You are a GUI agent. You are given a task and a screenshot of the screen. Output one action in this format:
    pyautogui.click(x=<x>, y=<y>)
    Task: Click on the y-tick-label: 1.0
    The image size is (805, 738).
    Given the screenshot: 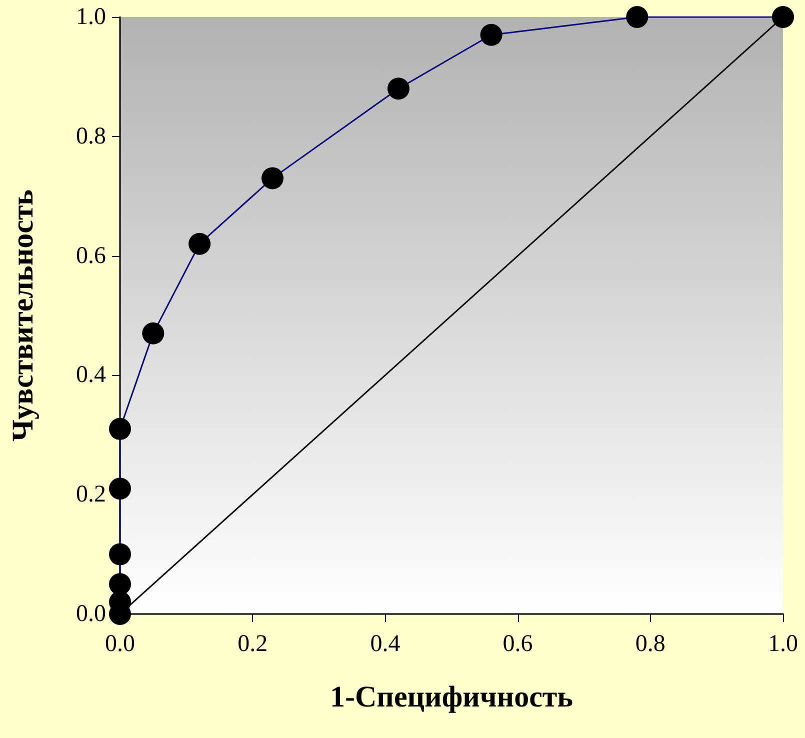 What is the action you would take?
    pyautogui.click(x=91, y=17)
    